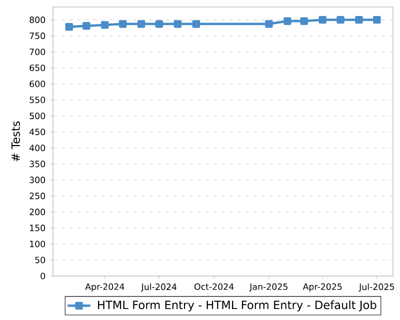 The width and height of the screenshot is (400, 320). I want to click on y-tick-label: 150, so click(38, 228).